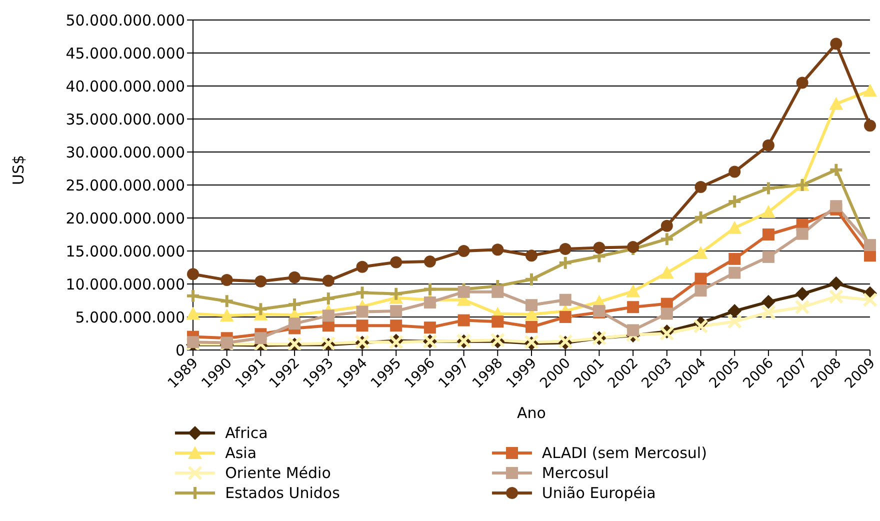 This screenshot has height=521, width=880. I want to click on y-axis-title: US$, so click(18, 169).